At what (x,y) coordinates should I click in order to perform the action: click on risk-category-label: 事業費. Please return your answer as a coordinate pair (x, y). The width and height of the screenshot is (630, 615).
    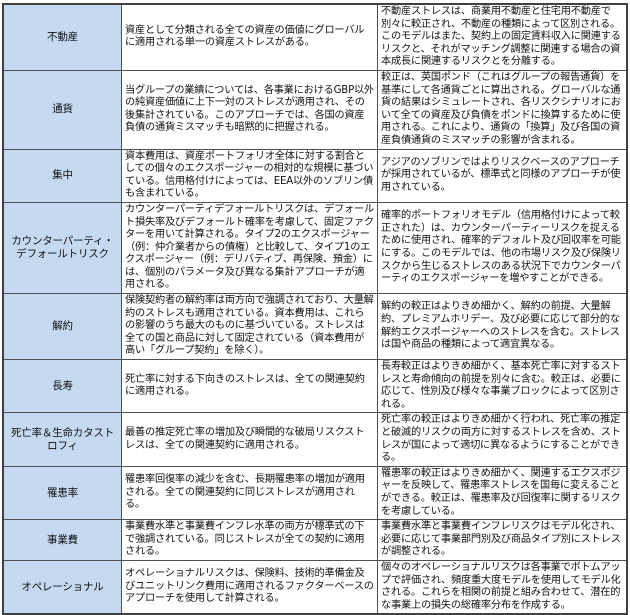
    Looking at the image, I should click on (62, 540).